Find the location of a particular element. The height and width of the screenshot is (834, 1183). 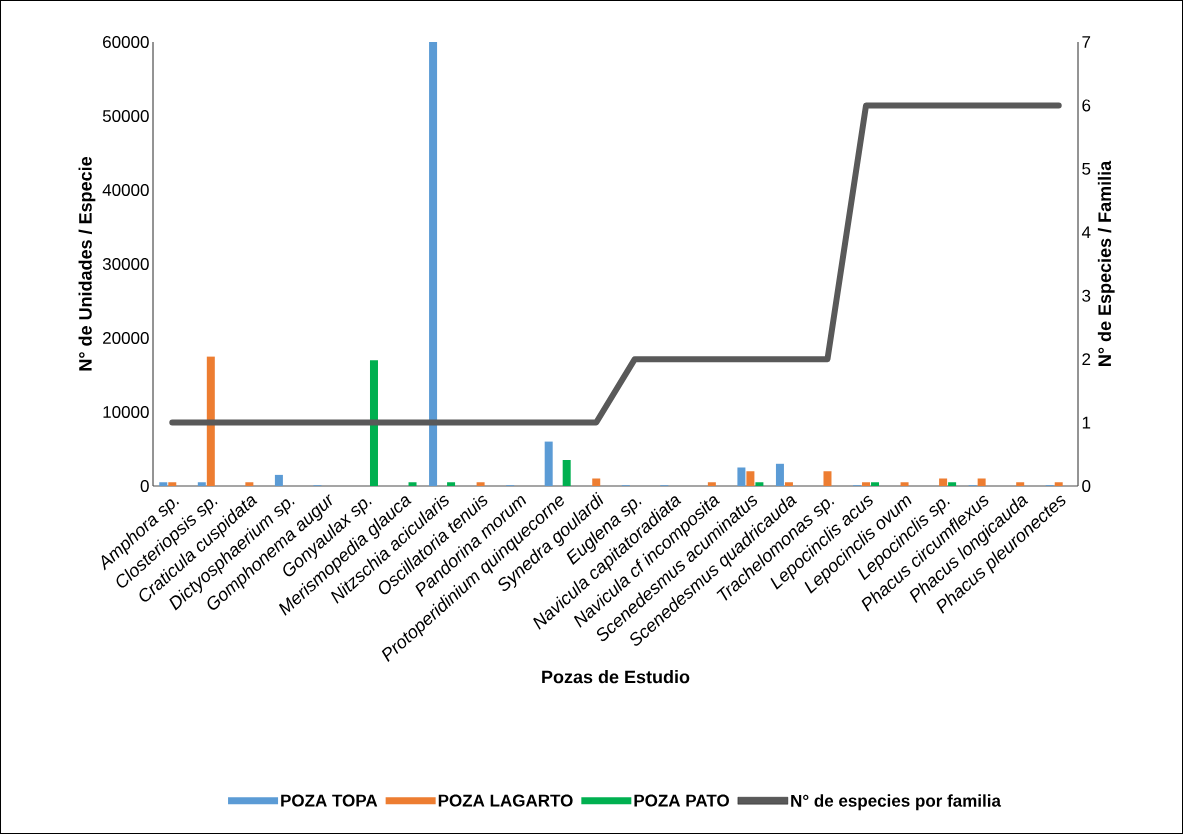

y2-tick-label: 2 is located at coordinates (1086, 359).